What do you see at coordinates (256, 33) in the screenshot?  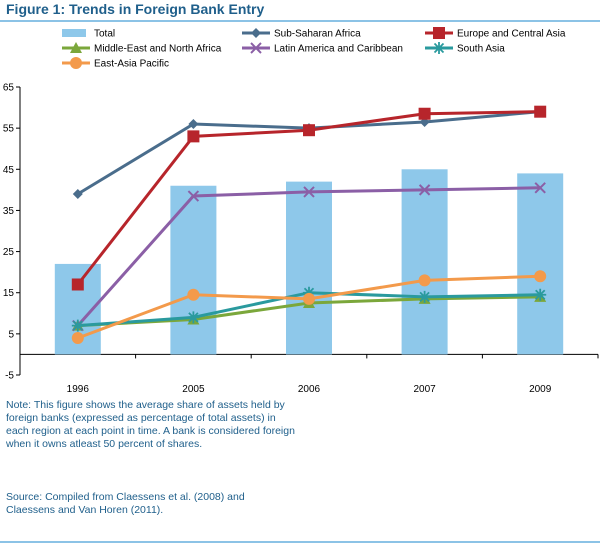 I see `legend-marker-sub-saharan-africa` at bounding box center [256, 33].